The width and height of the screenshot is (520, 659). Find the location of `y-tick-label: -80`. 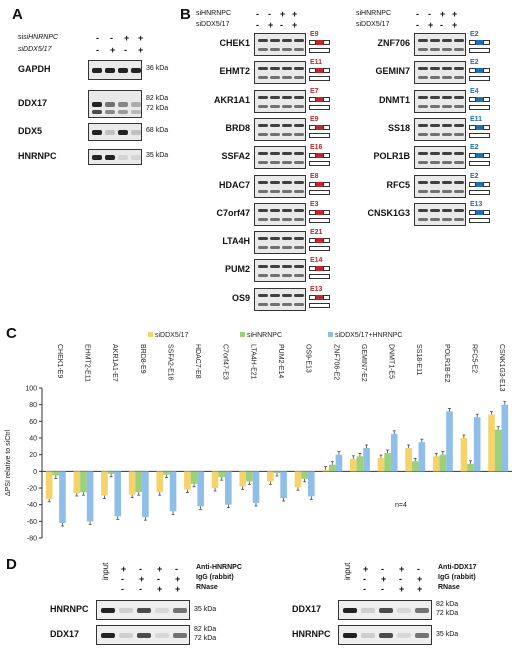

y-tick-label: -80 is located at coordinates (32, 539).